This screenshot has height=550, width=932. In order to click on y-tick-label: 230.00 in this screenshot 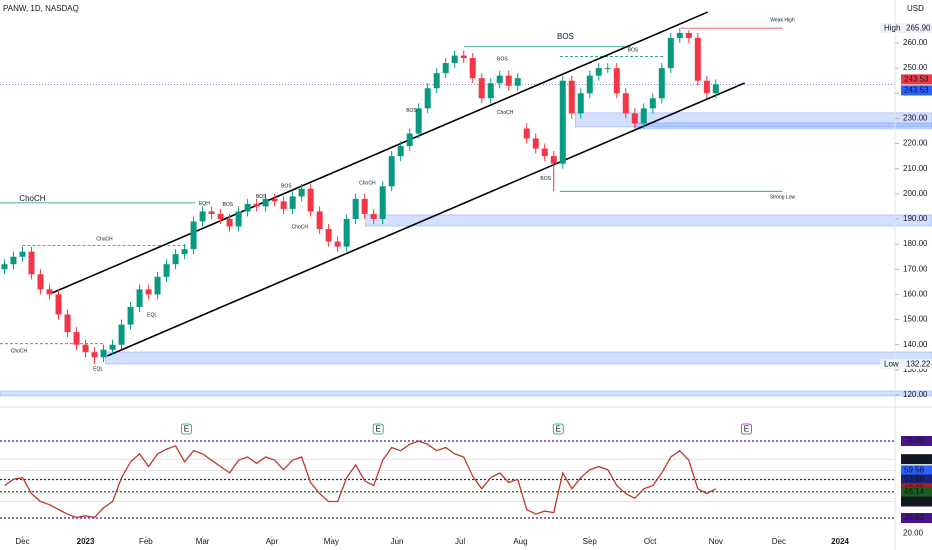, I will do `click(915, 118)`.